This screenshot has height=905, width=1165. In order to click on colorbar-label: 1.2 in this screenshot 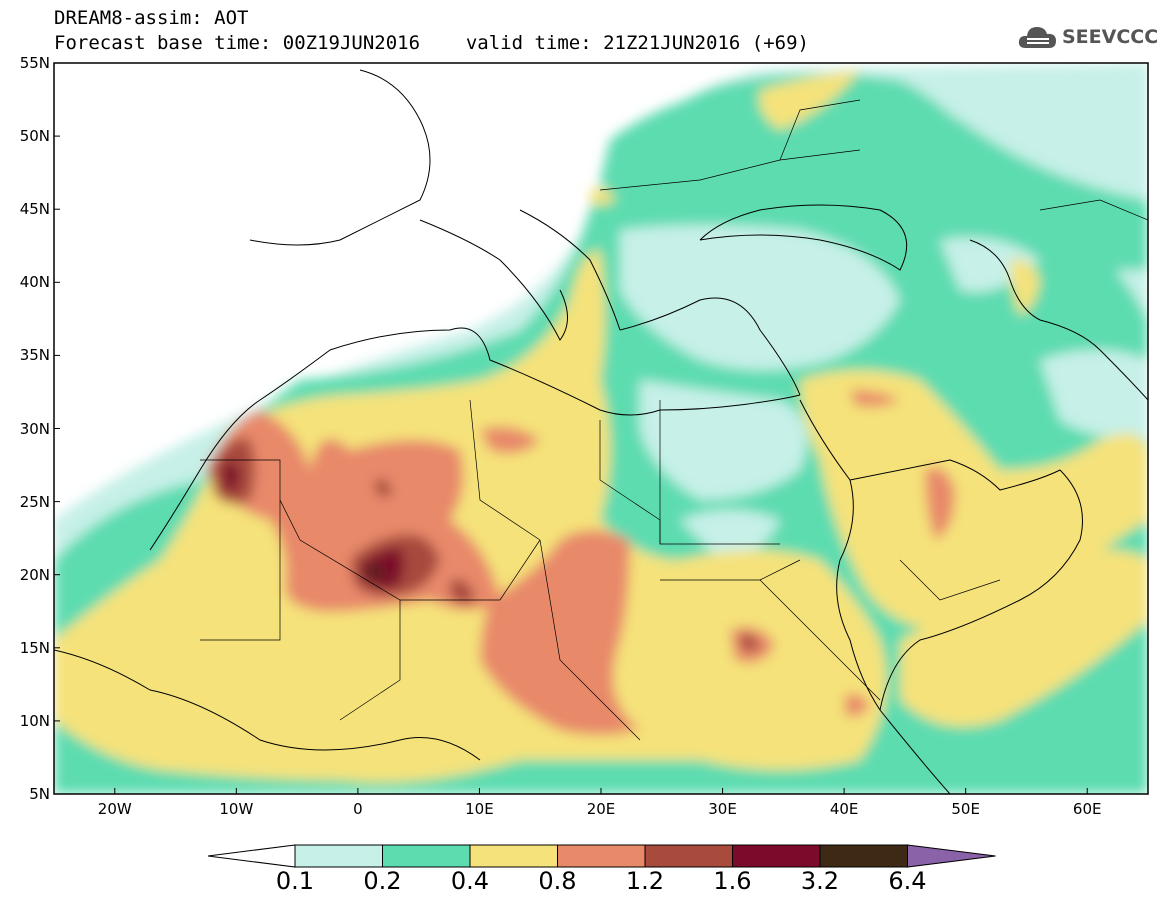, I will do `click(645, 881)`.